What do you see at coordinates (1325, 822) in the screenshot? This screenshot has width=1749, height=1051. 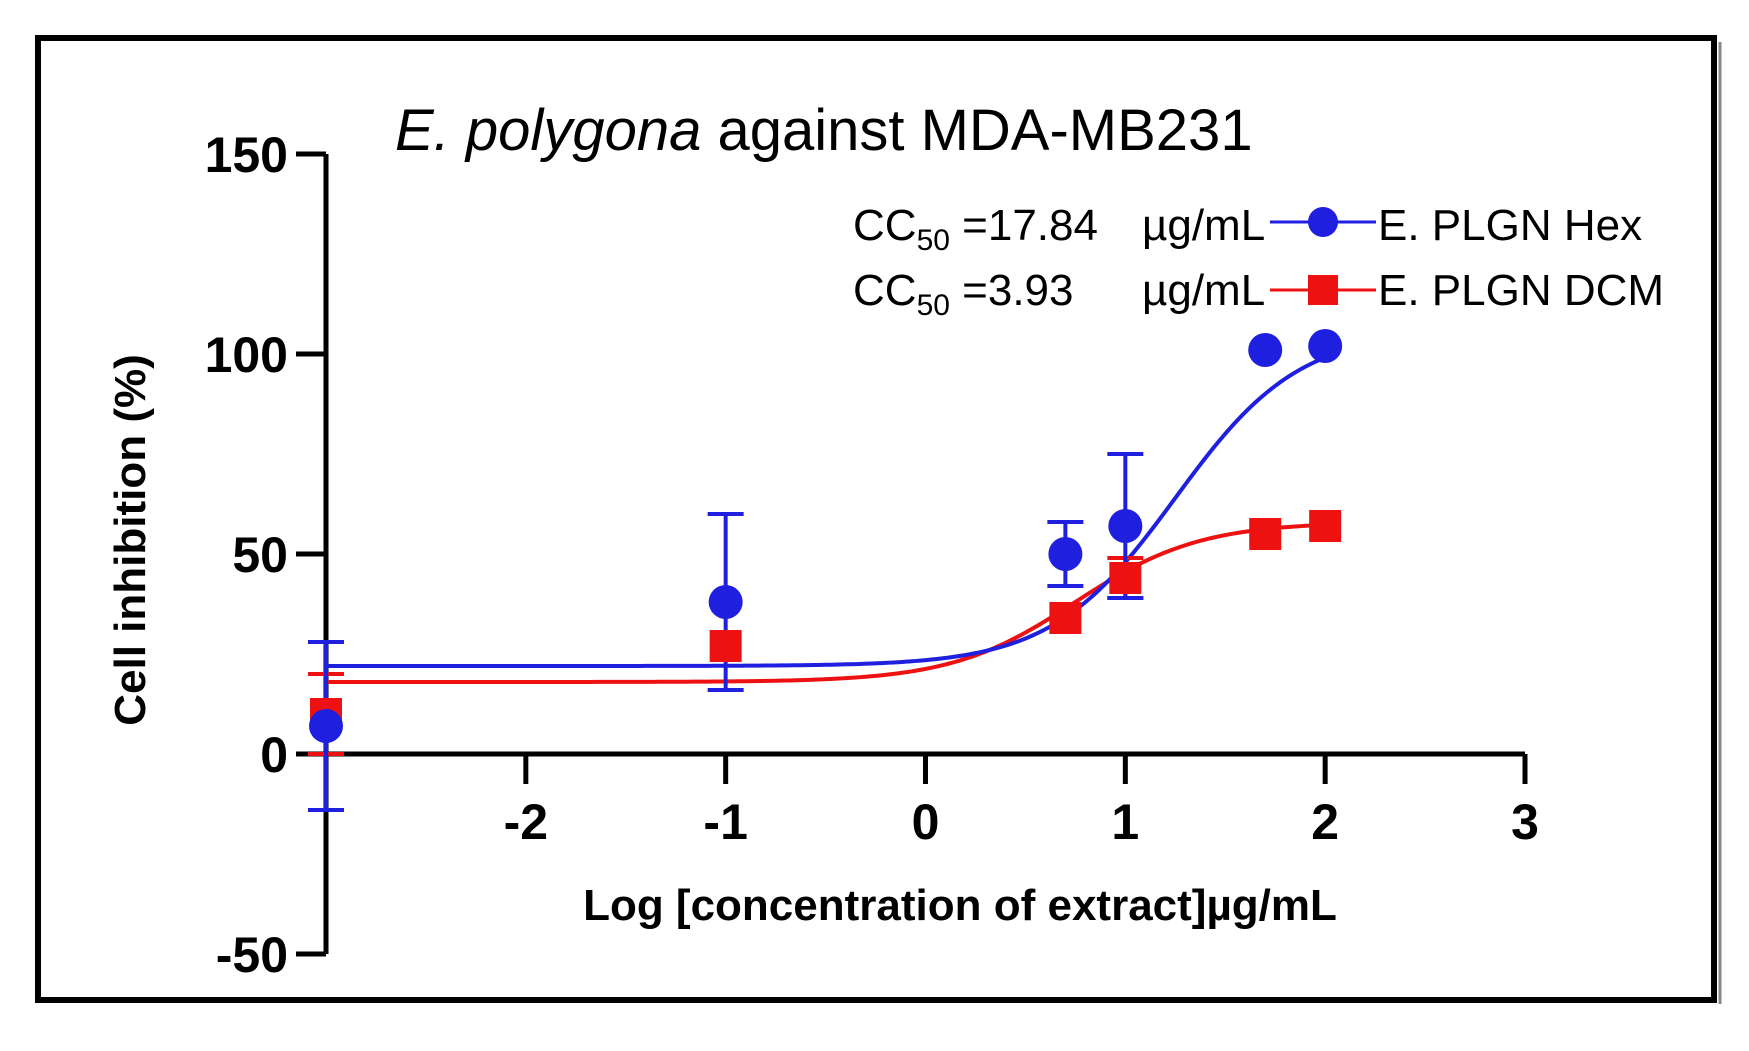 I see `x-tick-label: 2` at bounding box center [1325, 822].